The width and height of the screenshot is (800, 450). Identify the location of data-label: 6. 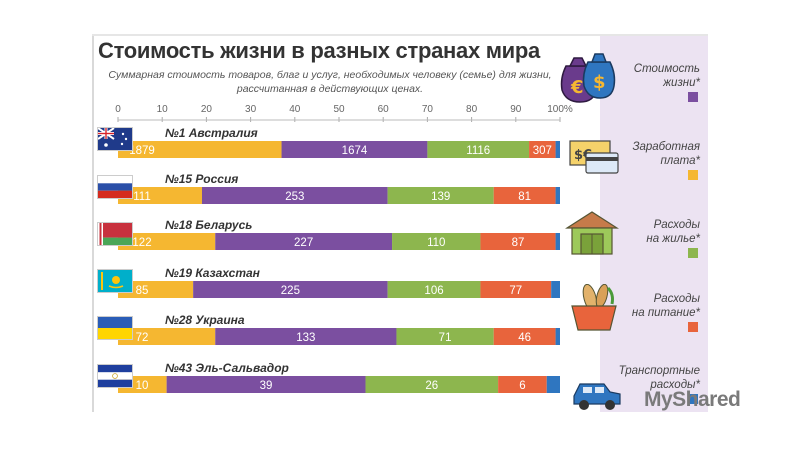
(522, 386).